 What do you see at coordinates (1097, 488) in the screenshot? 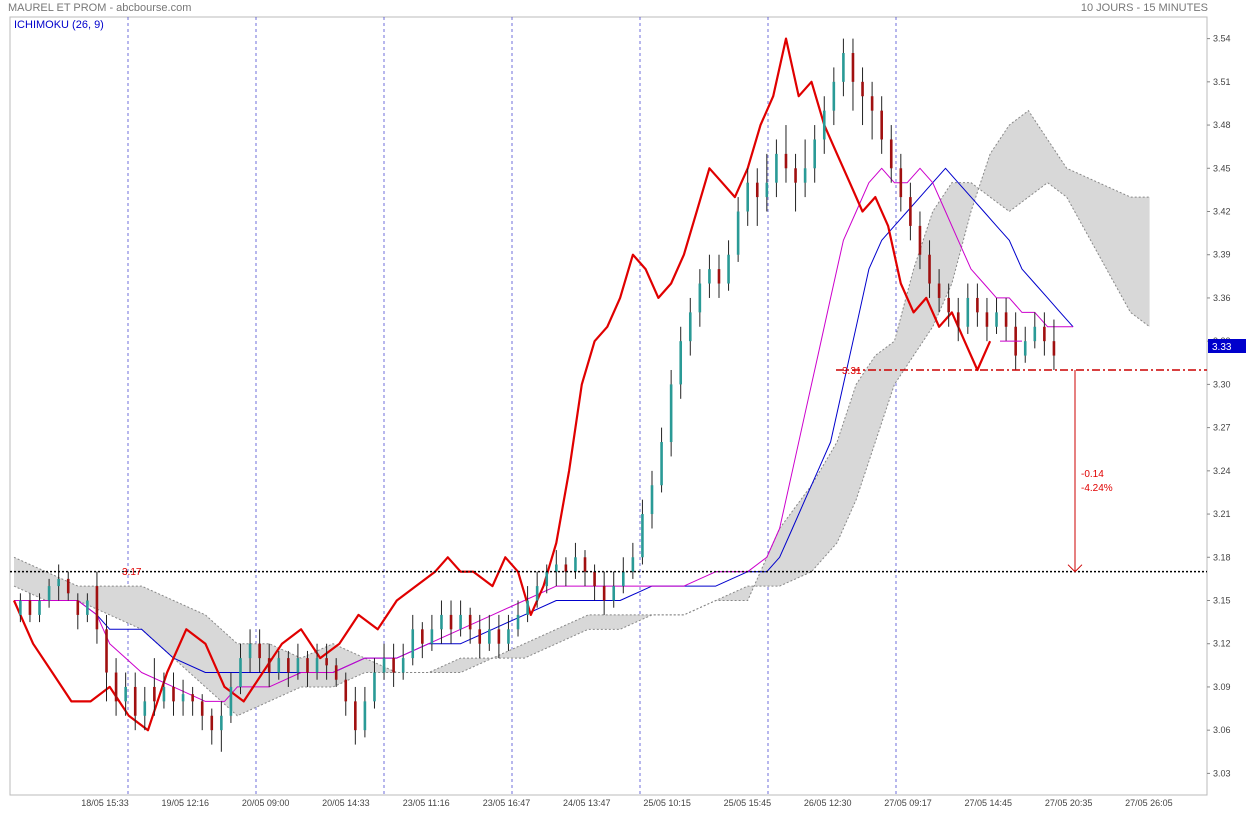
I see `move-percent-label: -4.24%` at bounding box center [1097, 488].